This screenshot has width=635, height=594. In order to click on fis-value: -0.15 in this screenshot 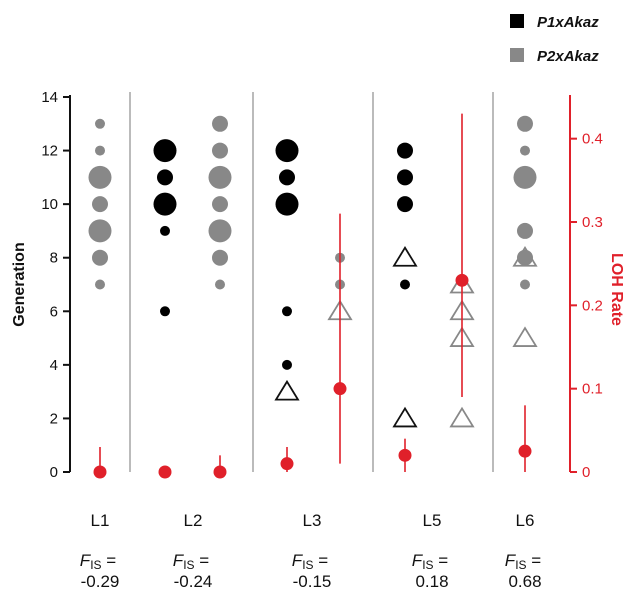, I will do `click(312, 581)`.